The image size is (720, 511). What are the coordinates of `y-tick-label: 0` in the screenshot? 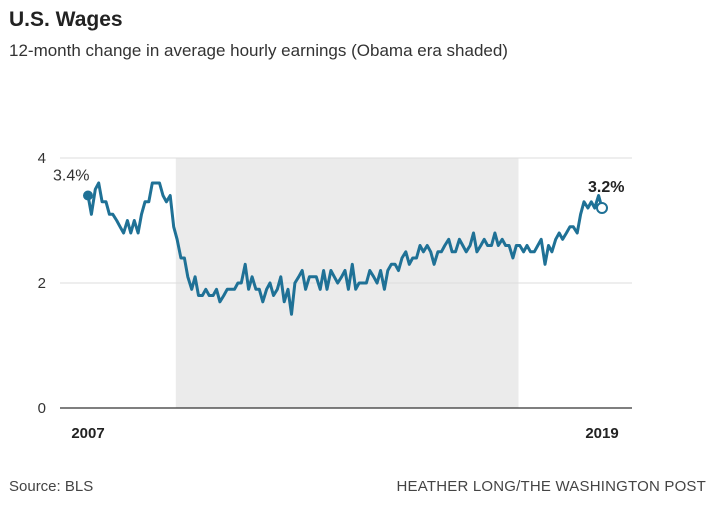 It's located at (42, 408).